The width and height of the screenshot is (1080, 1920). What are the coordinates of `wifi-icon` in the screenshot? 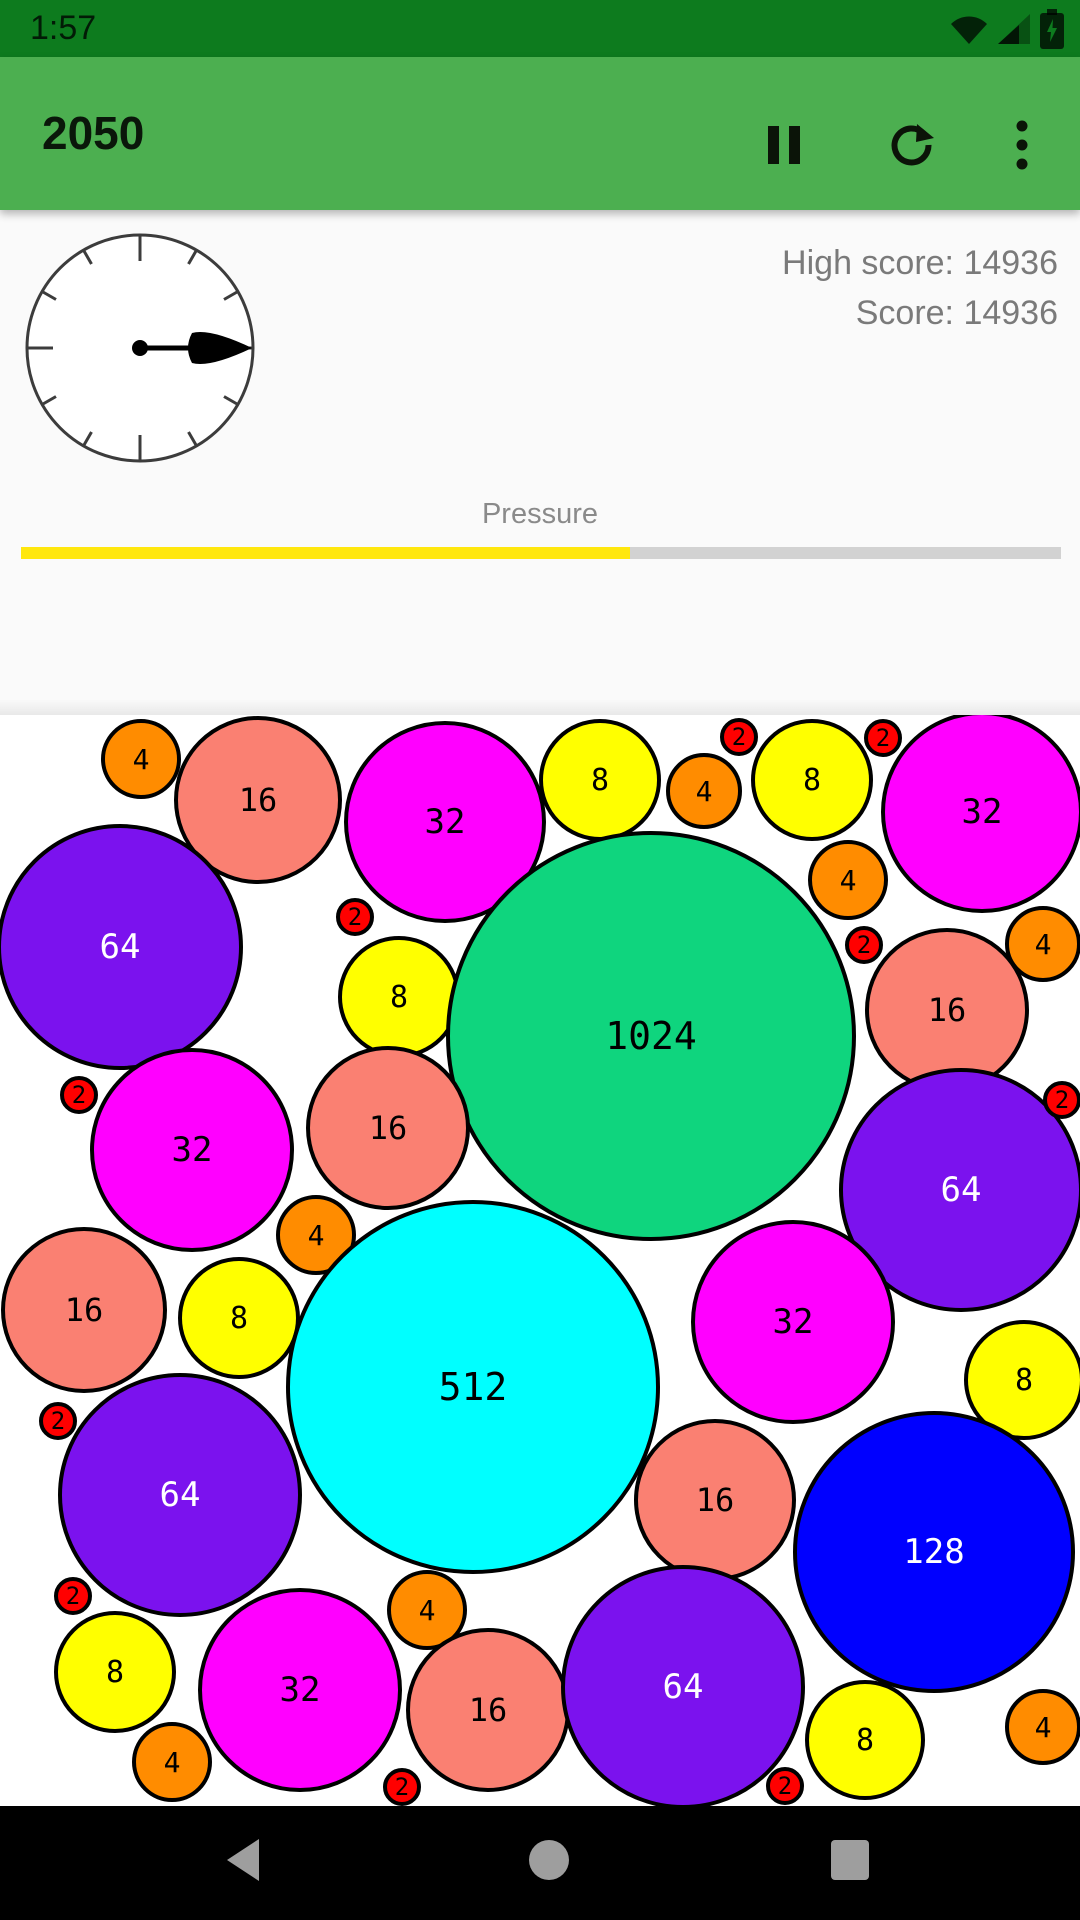 It's located at (969, 29).